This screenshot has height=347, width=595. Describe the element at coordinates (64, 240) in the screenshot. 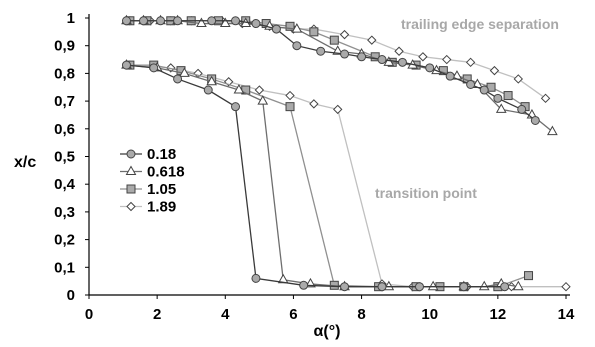

I see `y-tick-label: 0,2` at that location.